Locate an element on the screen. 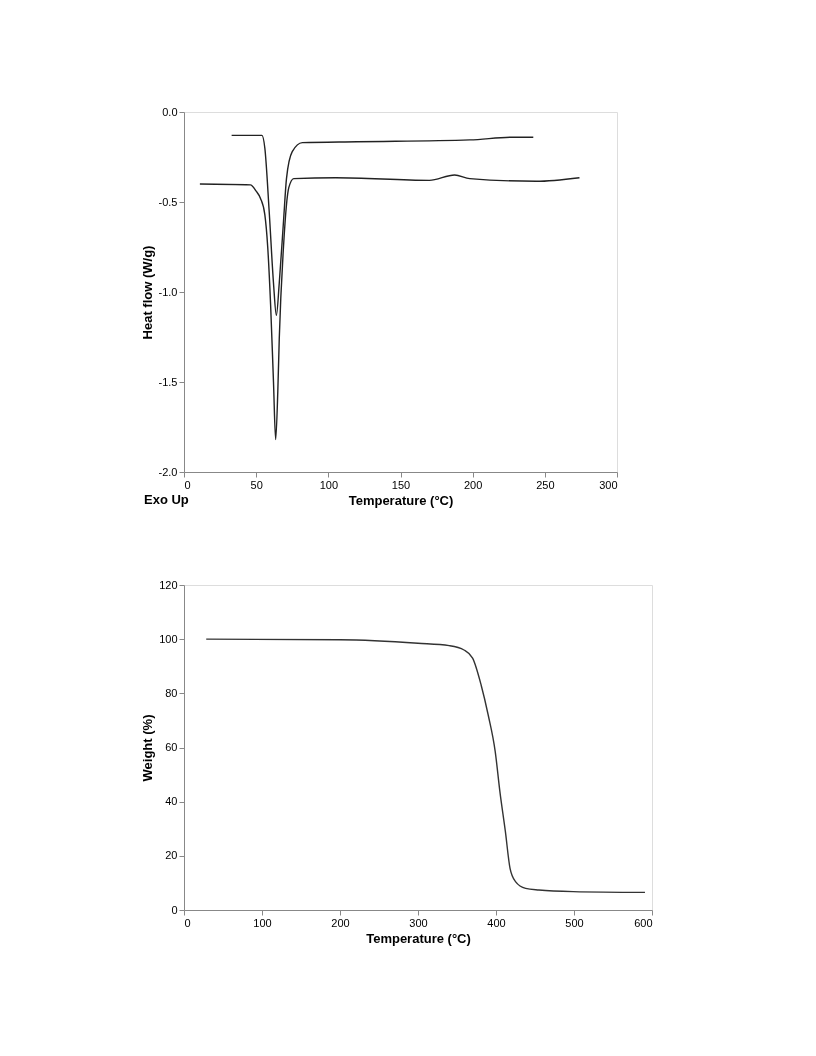 The image size is (816, 1056). y-tick-label: 80 is located at coordinates (171, 692).